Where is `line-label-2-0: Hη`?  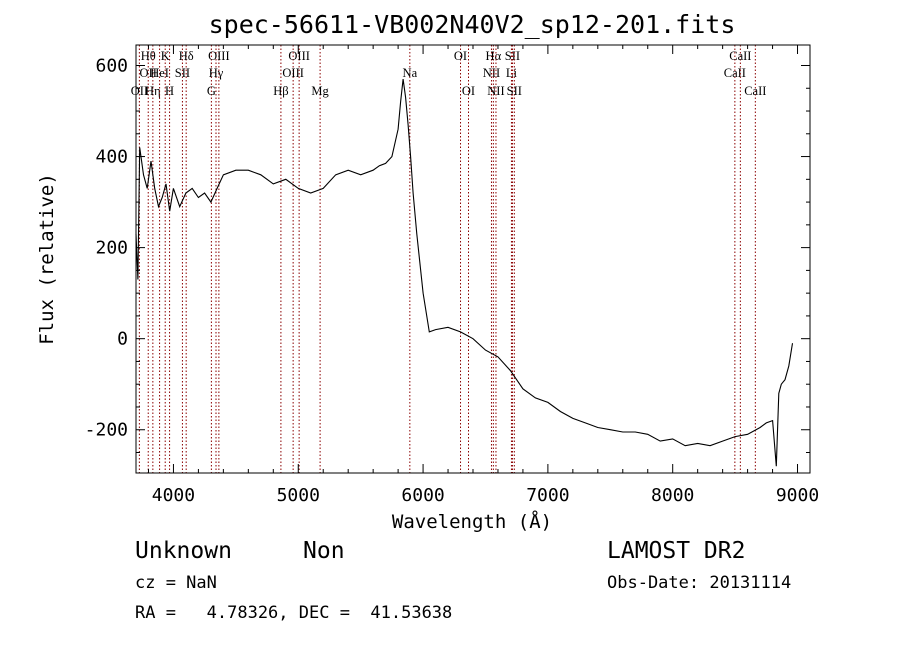
line-label-2-0: Hη is located at coordinates (153, 91).